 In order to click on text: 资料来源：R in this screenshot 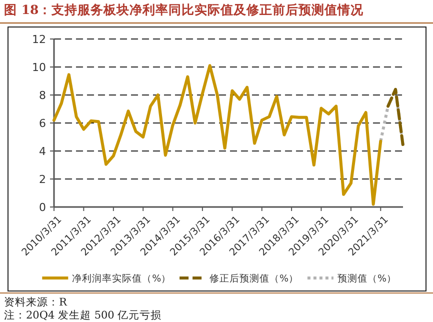, I will do `click(36, 302)`.